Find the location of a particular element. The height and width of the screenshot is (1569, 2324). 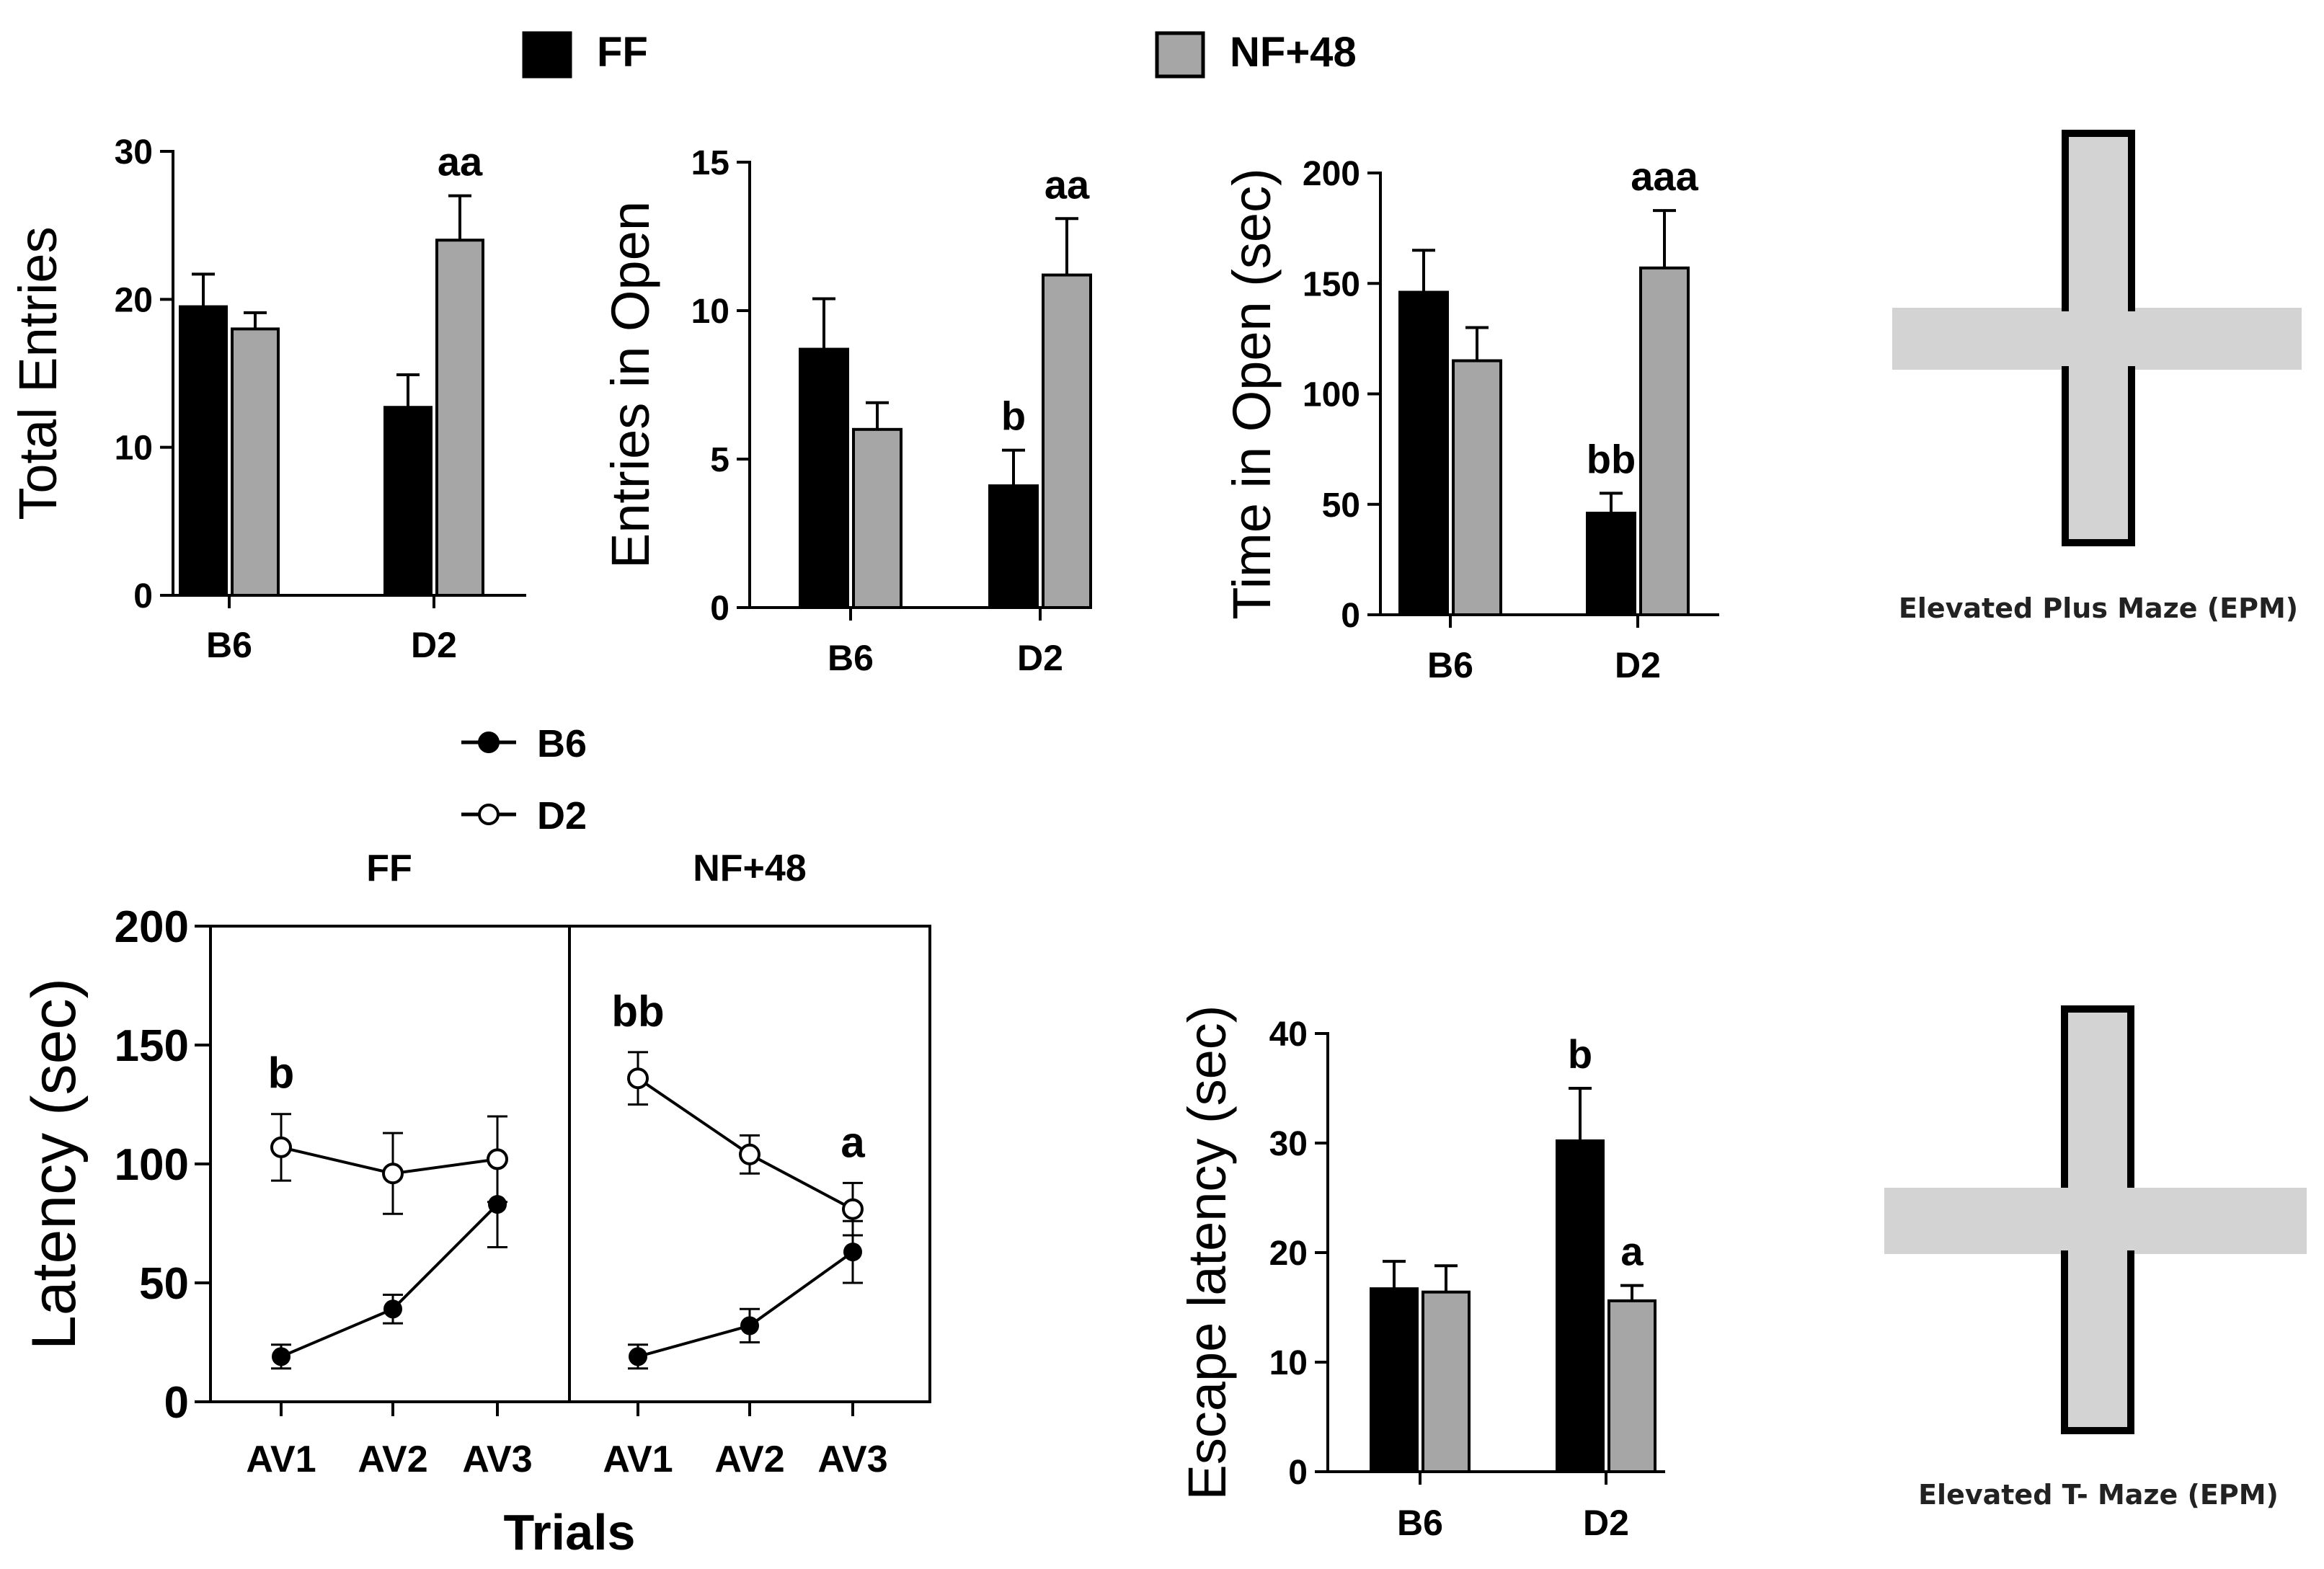

y-axis-label: Latency (sec) is located at coordinates (54, 1164).